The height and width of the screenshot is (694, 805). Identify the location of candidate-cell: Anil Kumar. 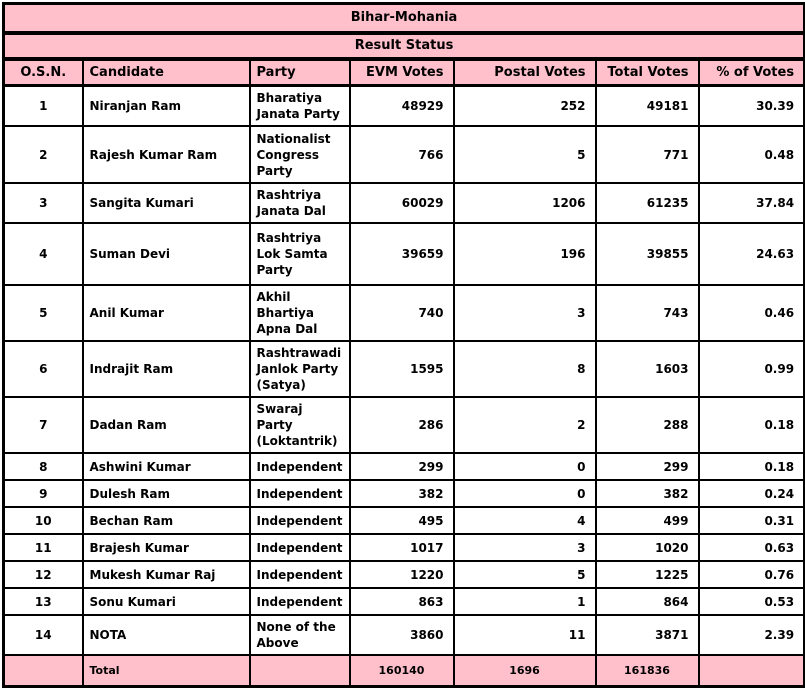
(166, 313).